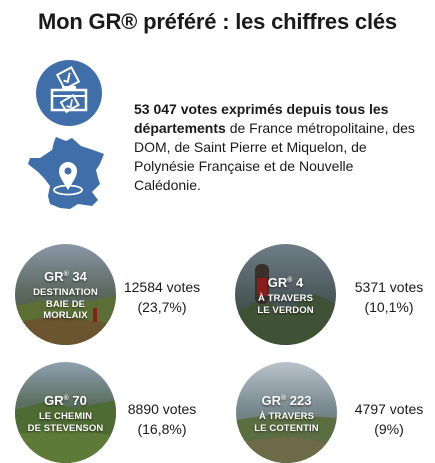 This screenshot has height=463, width=435. Describe the element at coordinates (286, 422) in the screenshot. I see `route-name: À TRAVERS LE COTENTIN` at that location.